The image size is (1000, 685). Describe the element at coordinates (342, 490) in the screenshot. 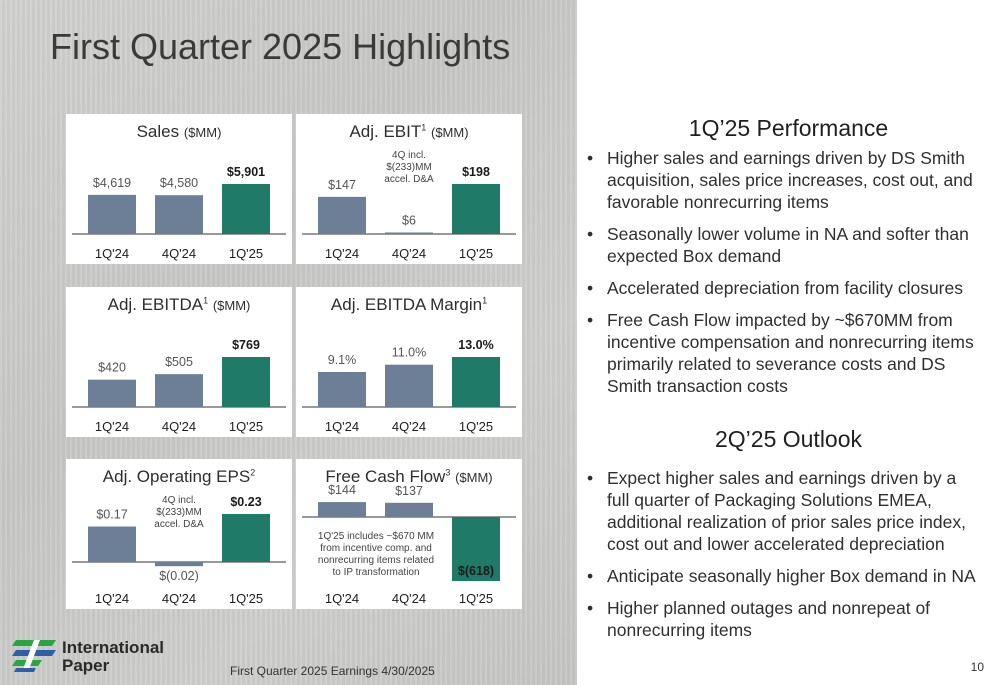

I see `data-label: $144` at that location.